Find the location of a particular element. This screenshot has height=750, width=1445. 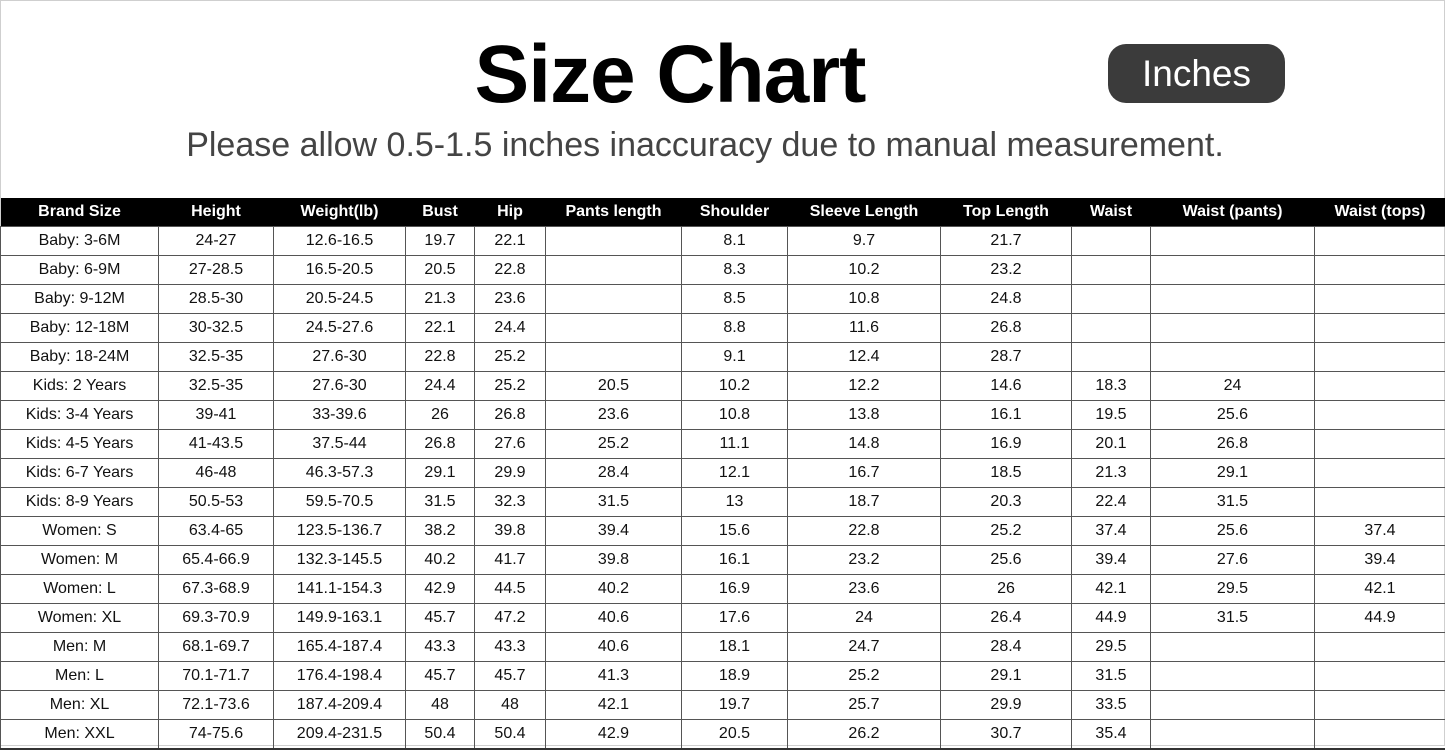

table-cell: 13 is located at coordinates (735, 502).